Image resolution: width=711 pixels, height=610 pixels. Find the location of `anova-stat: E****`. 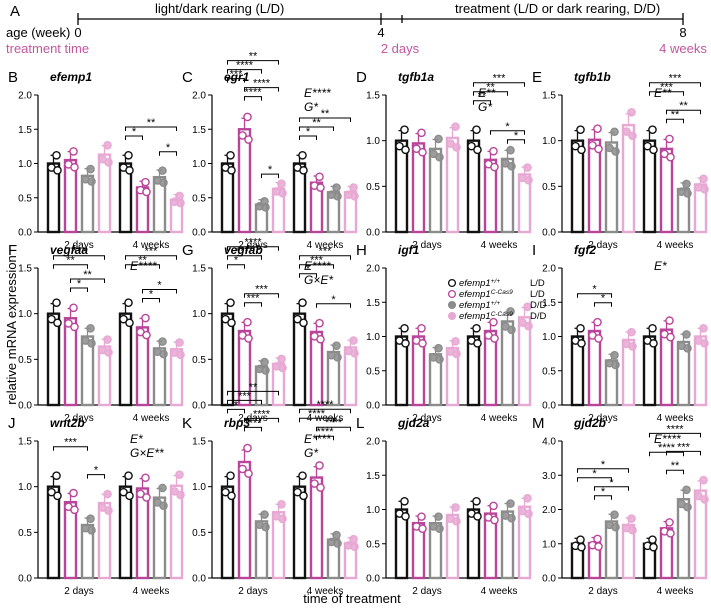

anova-stat: E**** is located at coordinates (143, 266).